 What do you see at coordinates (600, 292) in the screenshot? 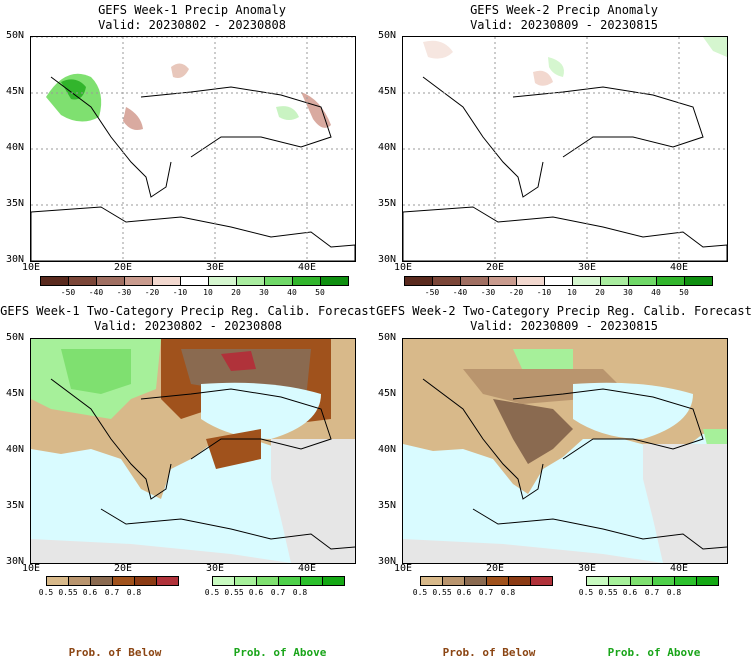
I see `colorbar-label: 20` at bounding box center [600, 292].